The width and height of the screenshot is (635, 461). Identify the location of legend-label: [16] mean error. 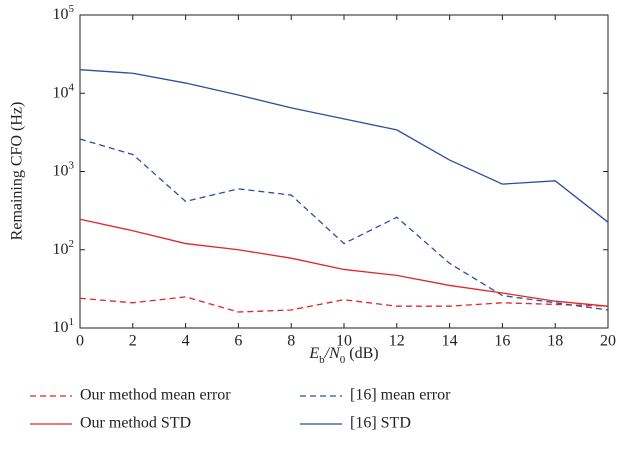
(400, 395).